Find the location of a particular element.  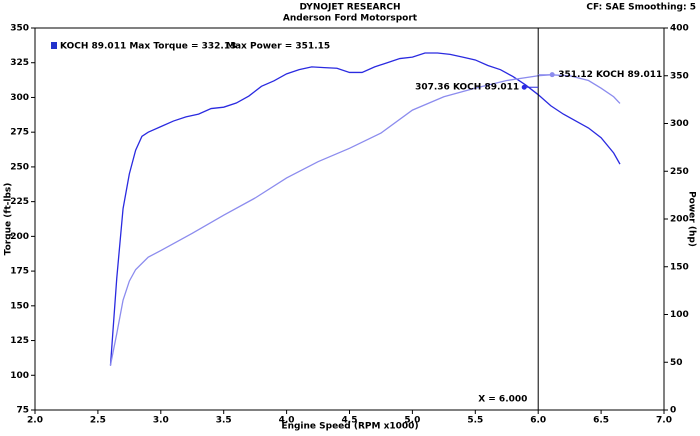

y2-tick-label: 300 is located at coordinates (679, 124).